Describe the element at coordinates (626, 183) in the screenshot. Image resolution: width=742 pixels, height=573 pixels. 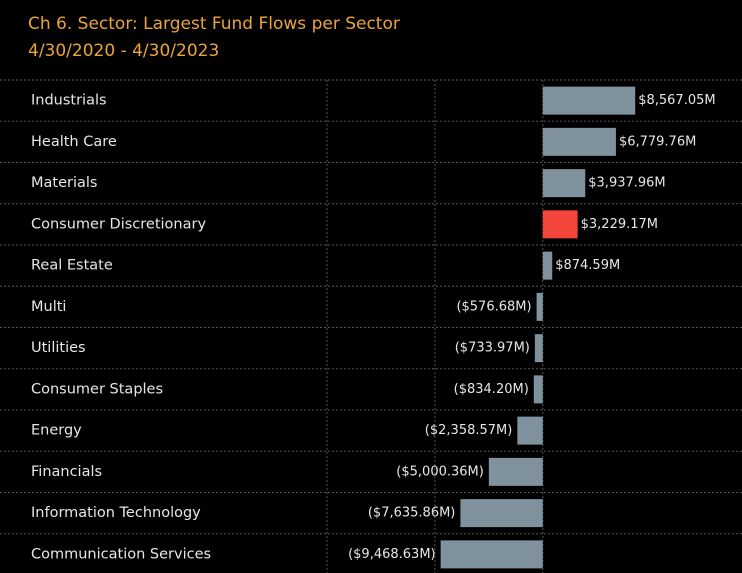
I see `value-label: $3,937.96M` at that location.